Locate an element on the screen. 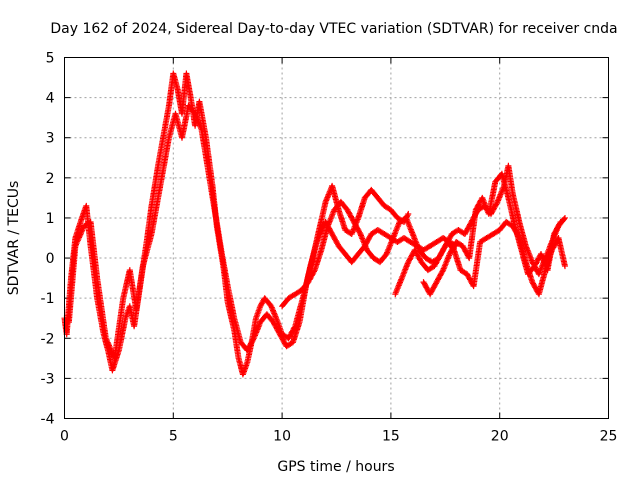 The height and width of the screenshot is (480, 640). y-tick-label: 3 is located at coordinates (50, 139).